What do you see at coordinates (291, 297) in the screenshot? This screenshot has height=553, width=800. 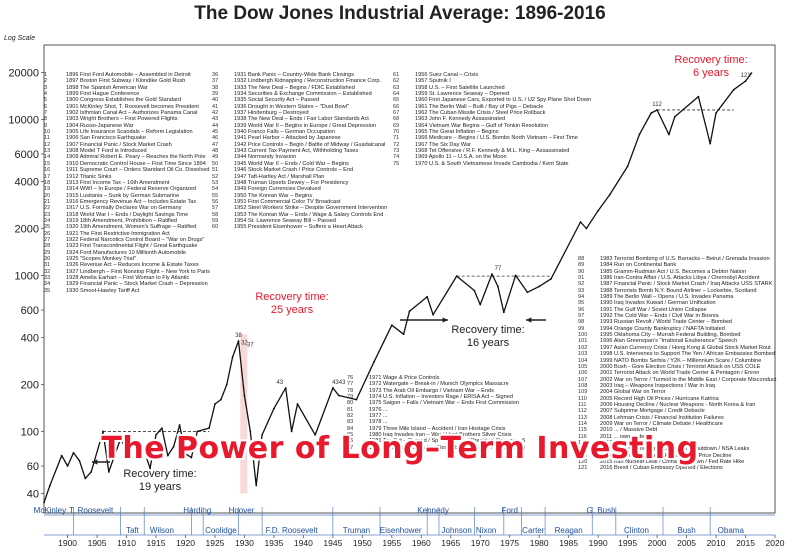 I see `recovery-label-line1: Recovery time:` at bounding box center [291, 297].